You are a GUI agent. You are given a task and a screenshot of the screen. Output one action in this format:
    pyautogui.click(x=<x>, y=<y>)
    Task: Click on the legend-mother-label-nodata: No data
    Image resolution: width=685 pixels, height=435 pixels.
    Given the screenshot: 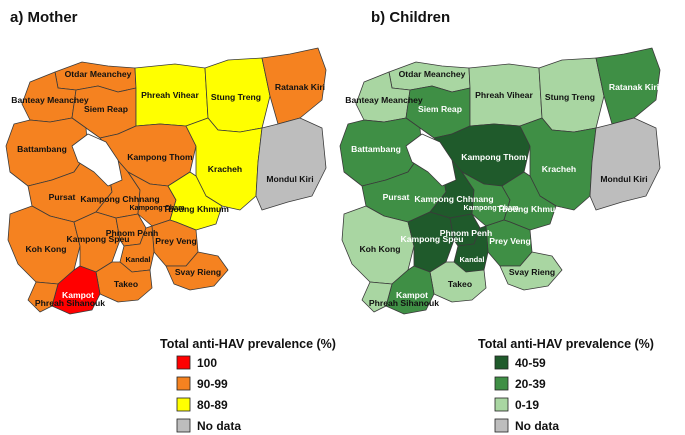 What is the action you would take?
    pyautogui.click(x=219, y=426)
    